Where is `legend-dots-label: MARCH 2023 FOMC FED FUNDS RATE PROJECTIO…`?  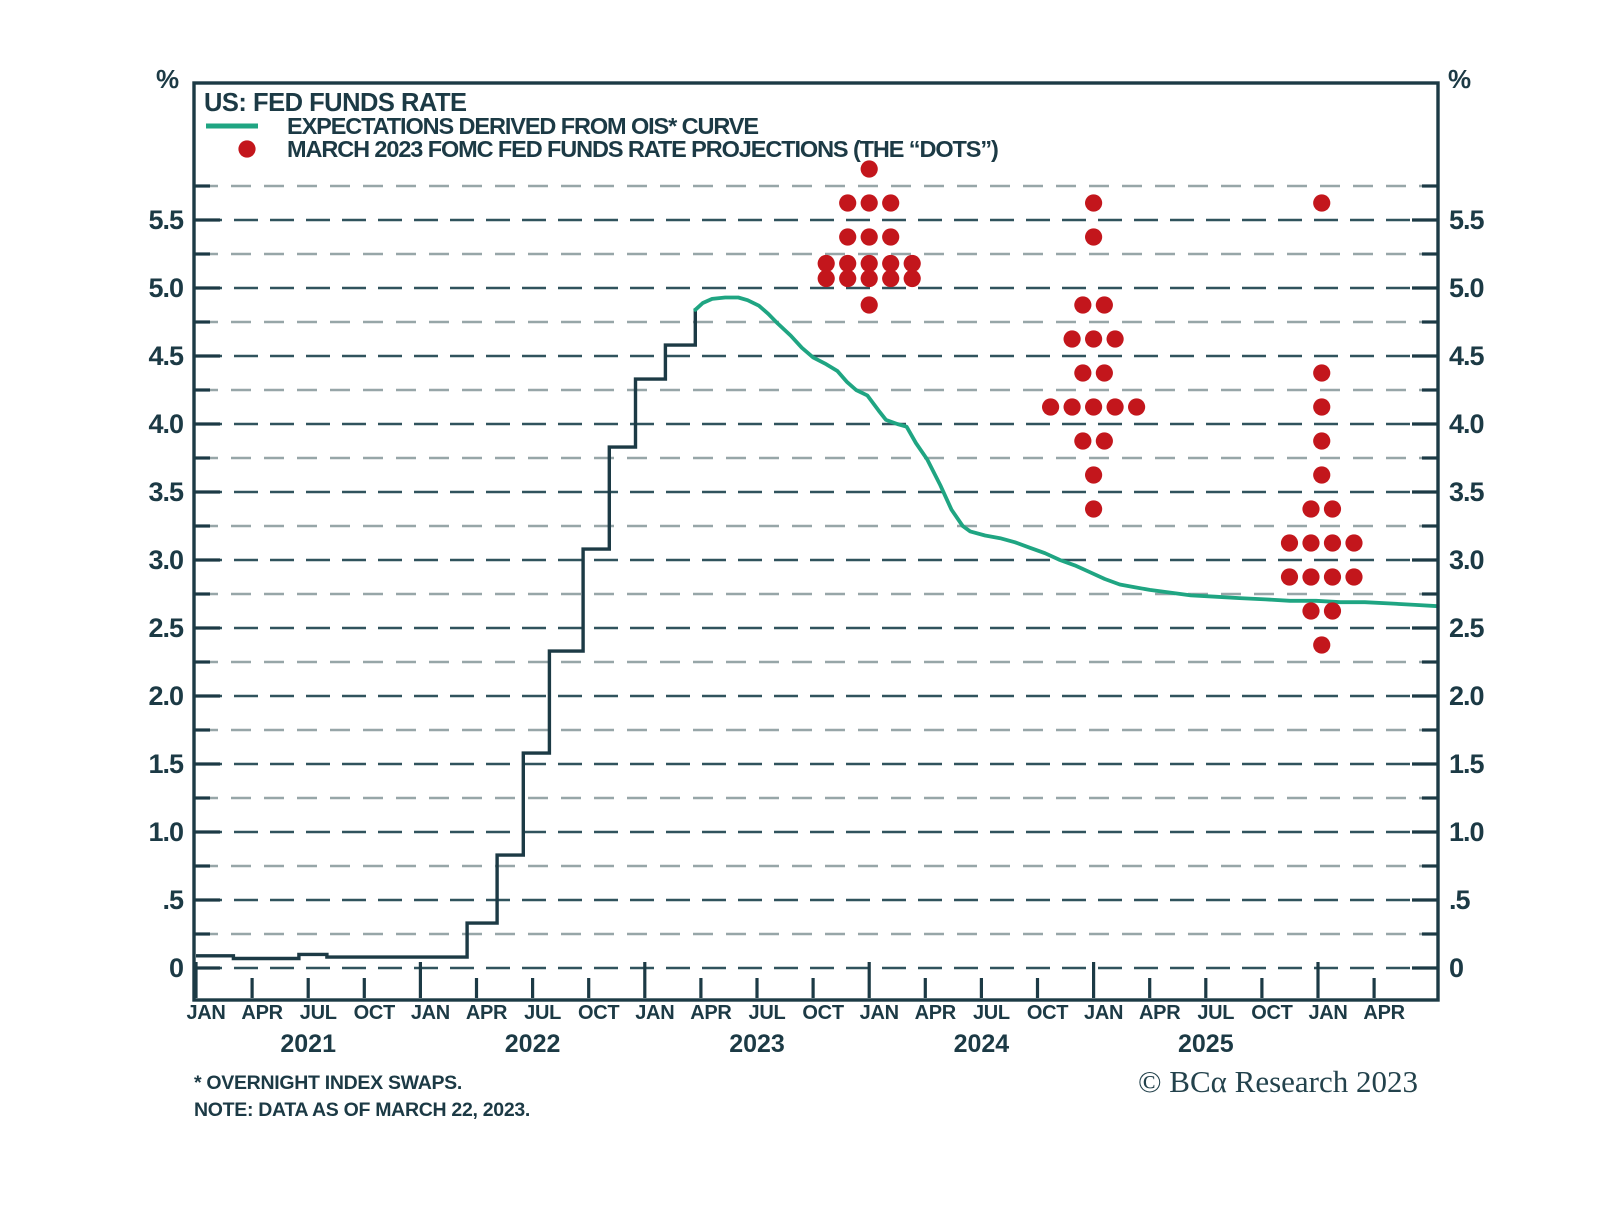 legend-dots-label: MARCH 2023 FOMC FED FUNDS RATE PROJECTIO… is located at coordinates (642, 149).